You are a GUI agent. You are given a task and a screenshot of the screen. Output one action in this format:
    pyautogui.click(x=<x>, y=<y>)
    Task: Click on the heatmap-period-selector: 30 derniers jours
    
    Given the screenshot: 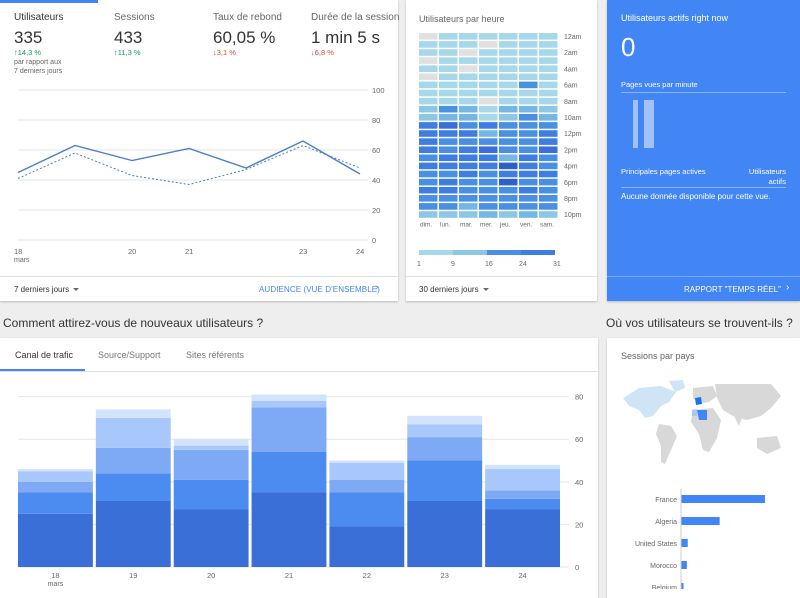 What is the action you would take?
    pyautogui.click(x=454, y=289)
    